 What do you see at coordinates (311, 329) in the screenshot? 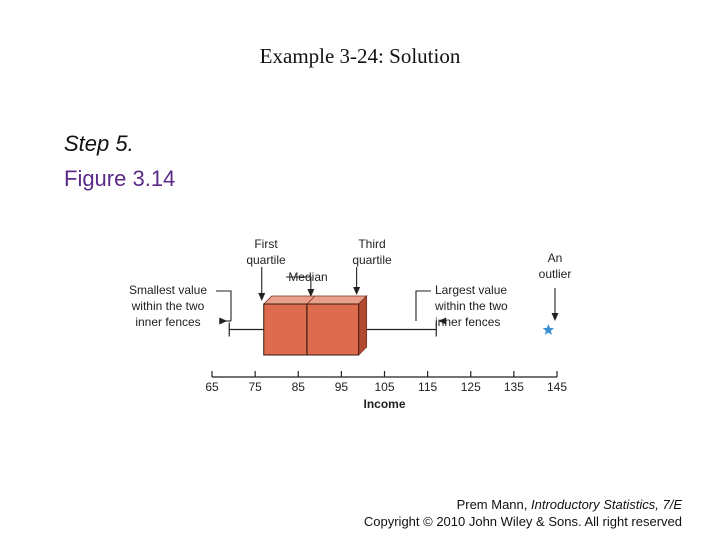
I see `box-front` at bounding box center [311, 329].